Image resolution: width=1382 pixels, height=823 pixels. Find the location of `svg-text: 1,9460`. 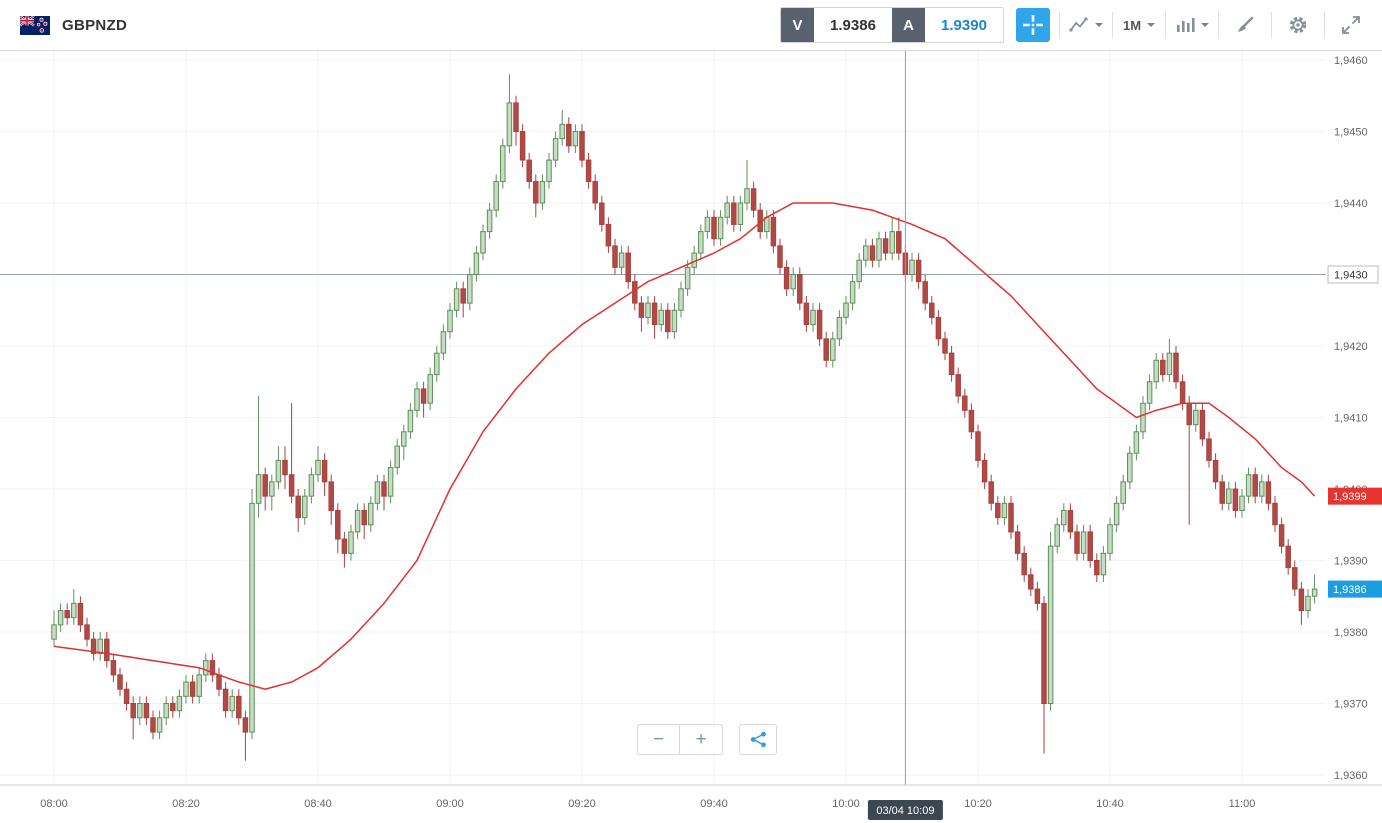

svg-text: 1,9460 is located at coordinates (1351, 61).